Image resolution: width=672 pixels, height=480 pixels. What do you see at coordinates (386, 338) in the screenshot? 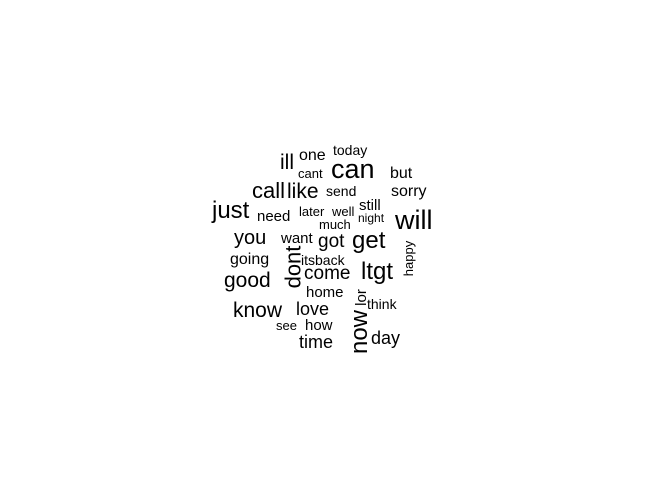
I see `word-day: day` at bounding box center [386, 338].